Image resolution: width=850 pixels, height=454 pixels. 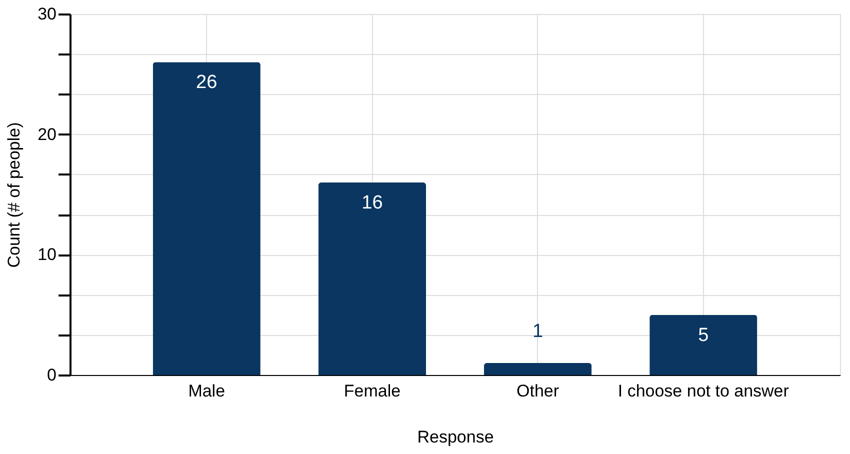 I want to click on y-tick-label: 30, so click(x=47, y=14).